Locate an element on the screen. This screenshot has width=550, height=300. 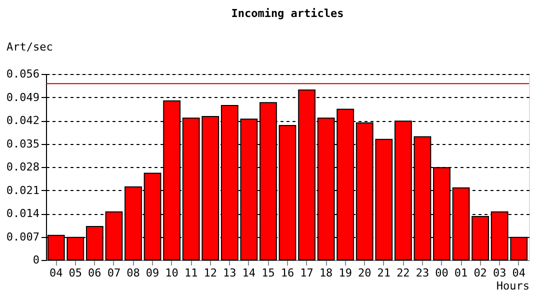
x-tick-label: 21 is located at coordinates (384, 273).